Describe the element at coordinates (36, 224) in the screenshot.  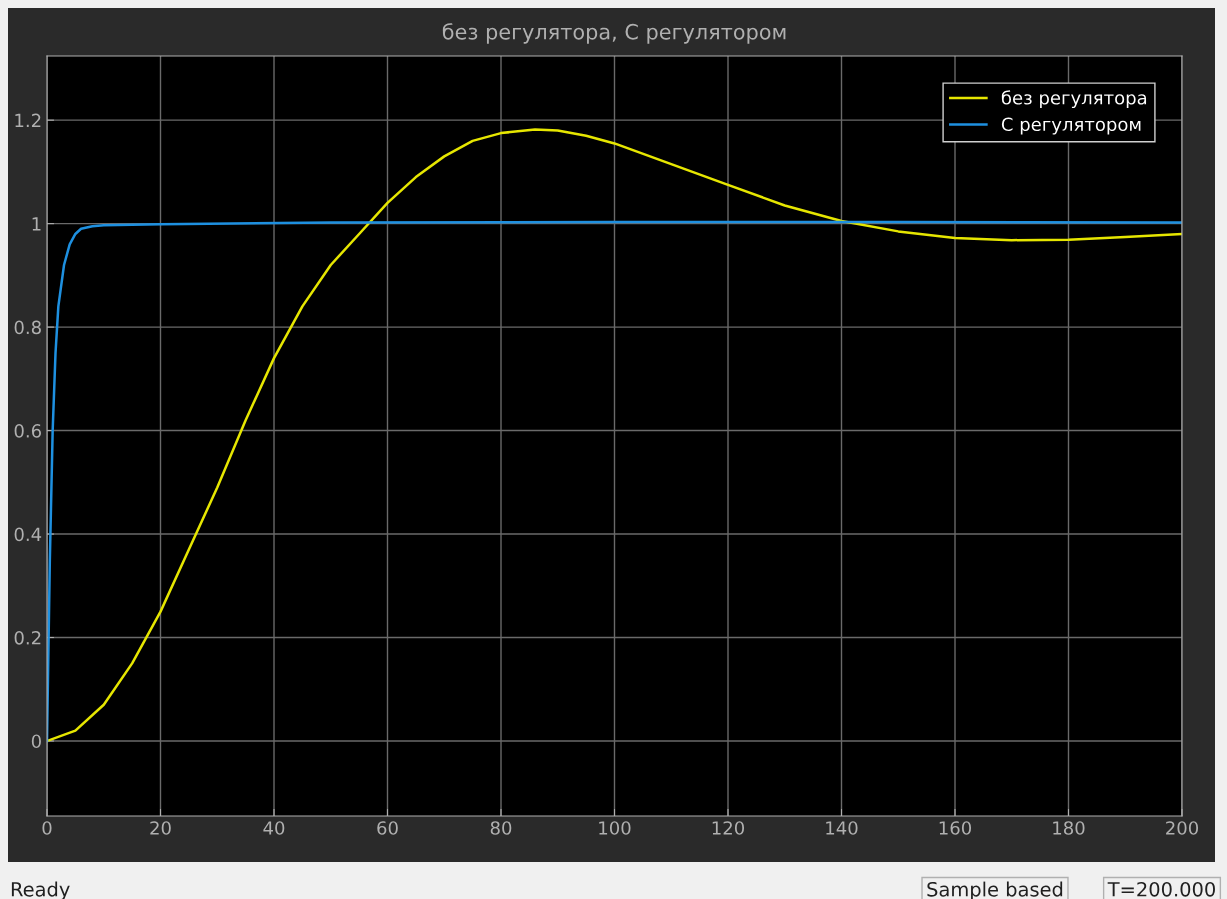
I see `y-tick-label: 1` at that location.